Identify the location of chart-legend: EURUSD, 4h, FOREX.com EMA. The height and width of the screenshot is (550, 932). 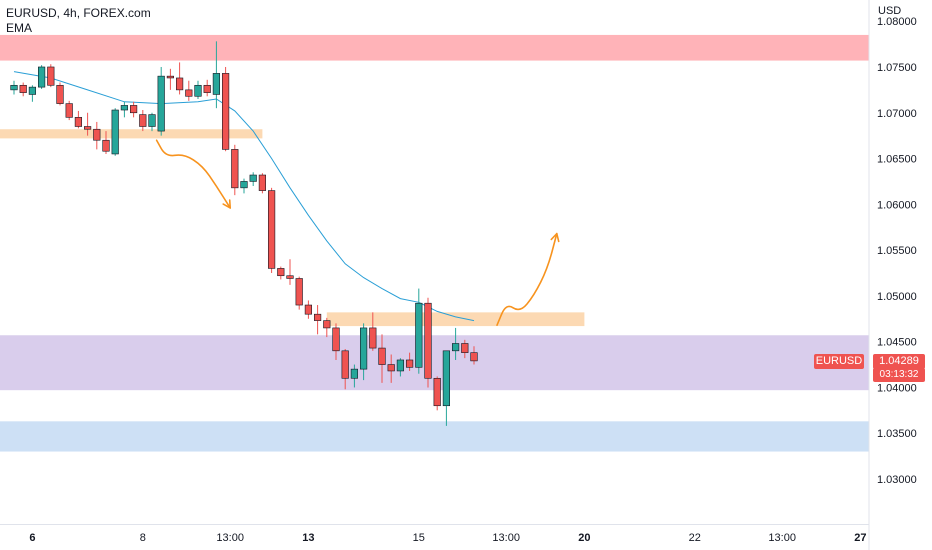
(78, 21).